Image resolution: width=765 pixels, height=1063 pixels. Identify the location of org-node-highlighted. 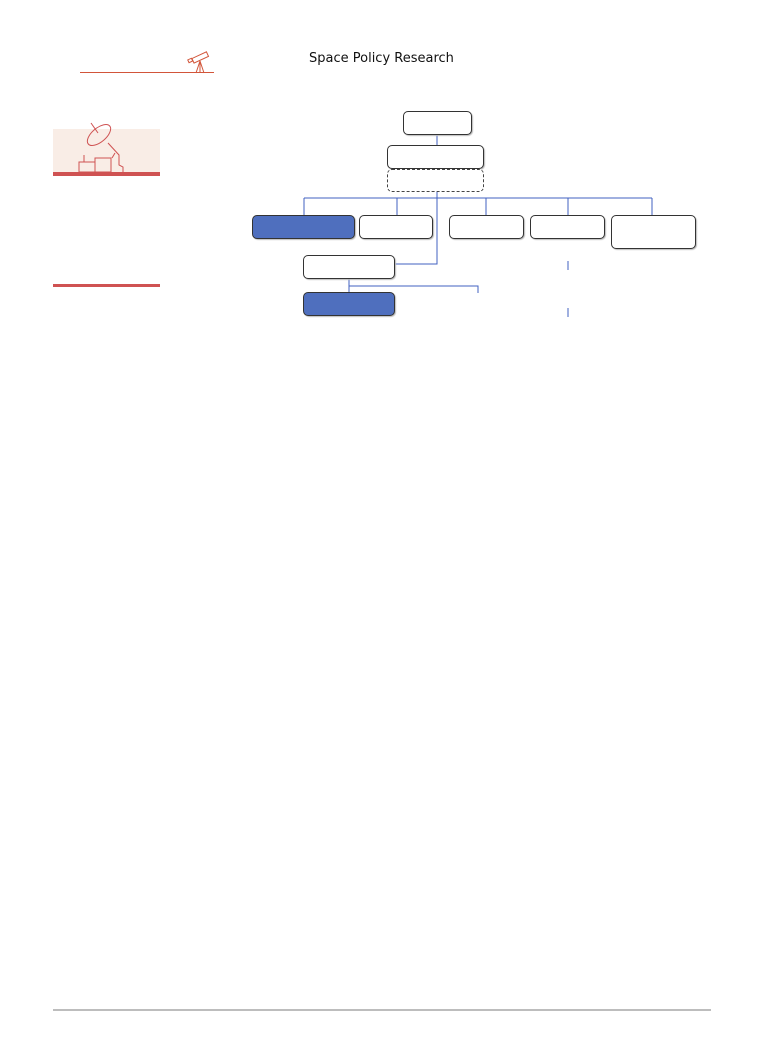
(303, 227).